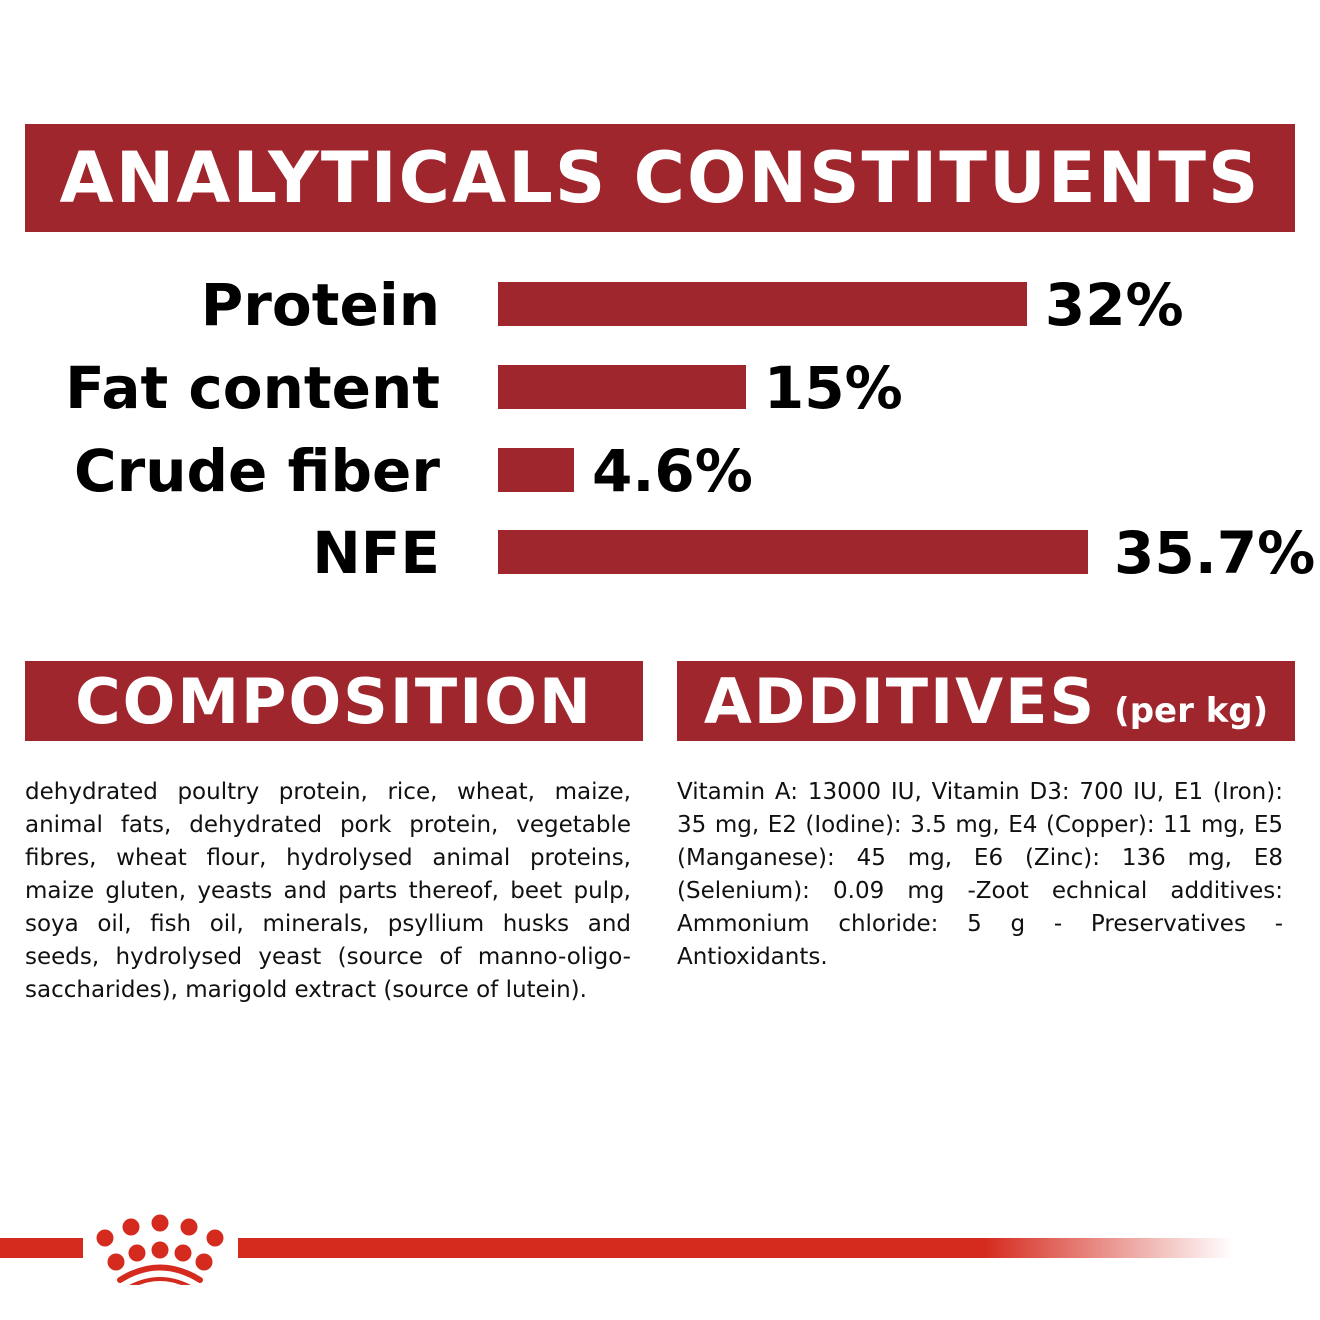  Describe the element at coordinates (1191, 711) in the screenshot. I see `additives-unit: (per kg)` at that location.